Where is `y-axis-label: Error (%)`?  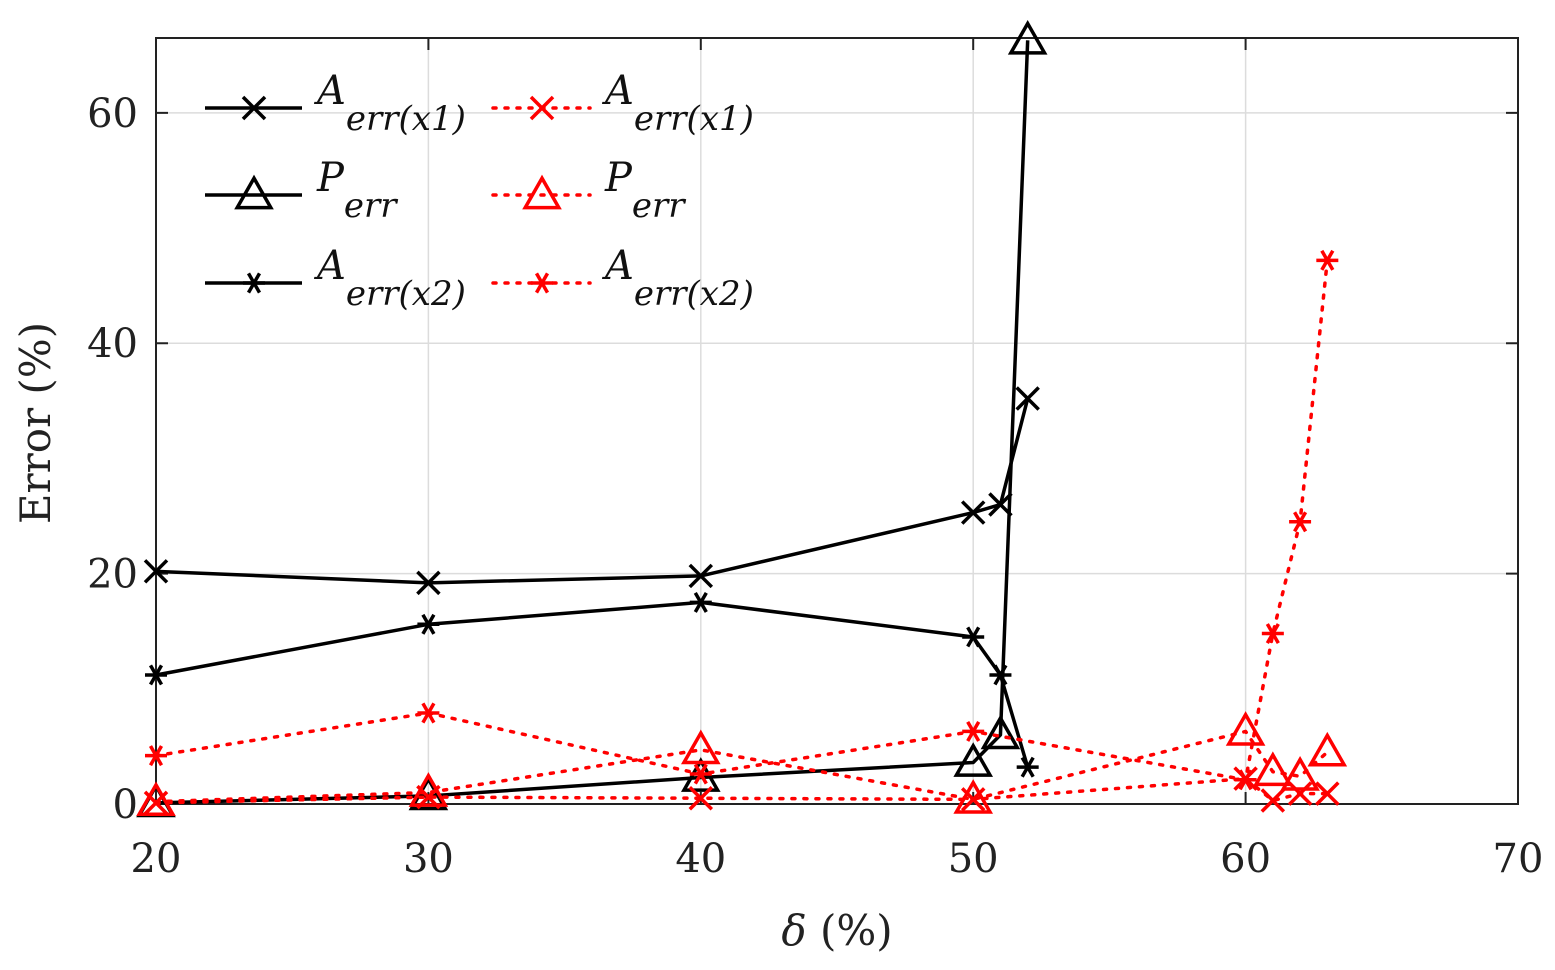 y-axis-label: Error (%) is located at coordinates (35, 423).